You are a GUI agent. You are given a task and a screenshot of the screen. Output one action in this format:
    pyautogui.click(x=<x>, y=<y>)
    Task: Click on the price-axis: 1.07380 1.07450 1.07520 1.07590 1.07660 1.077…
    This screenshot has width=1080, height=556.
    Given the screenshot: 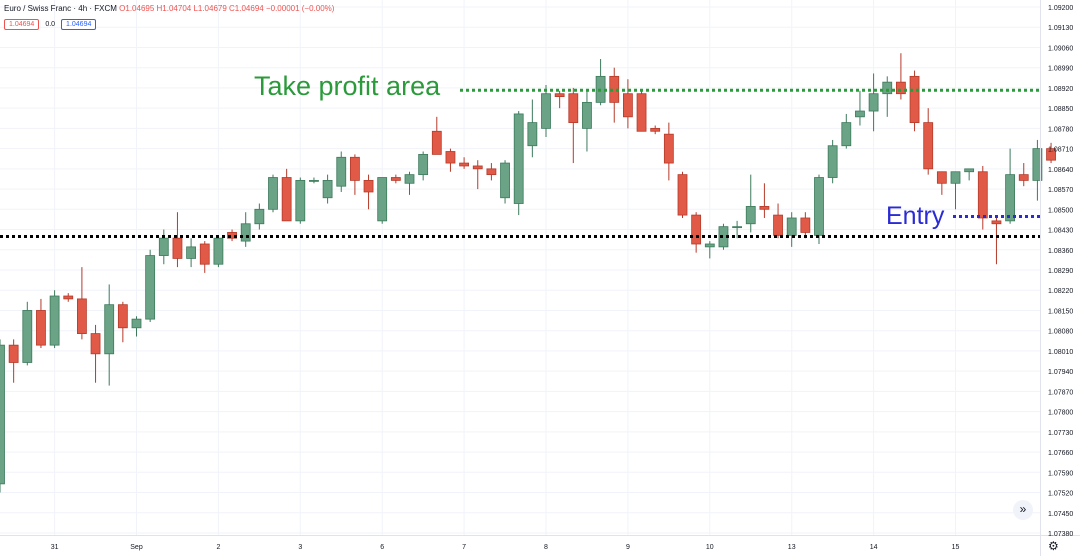 What is the action you would take?
    pyautogui.click(x=1060, y=271)
    